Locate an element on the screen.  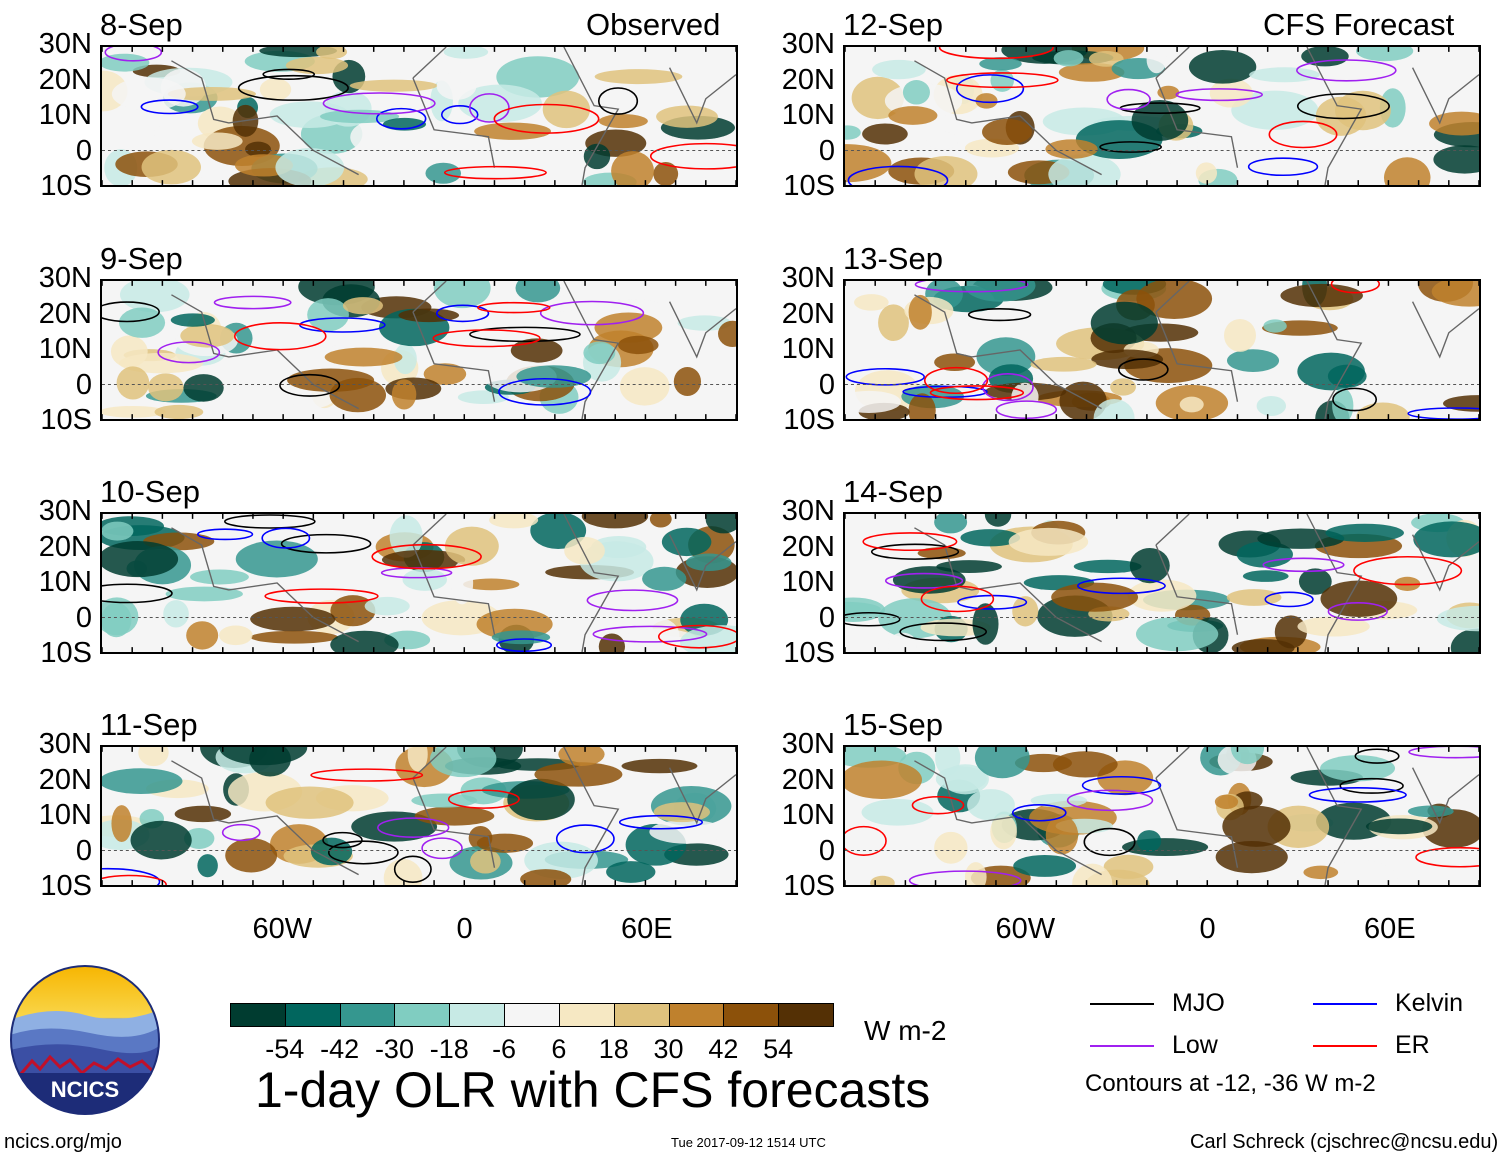
logo-text: NCICS is located at coordinates (85, 1089).